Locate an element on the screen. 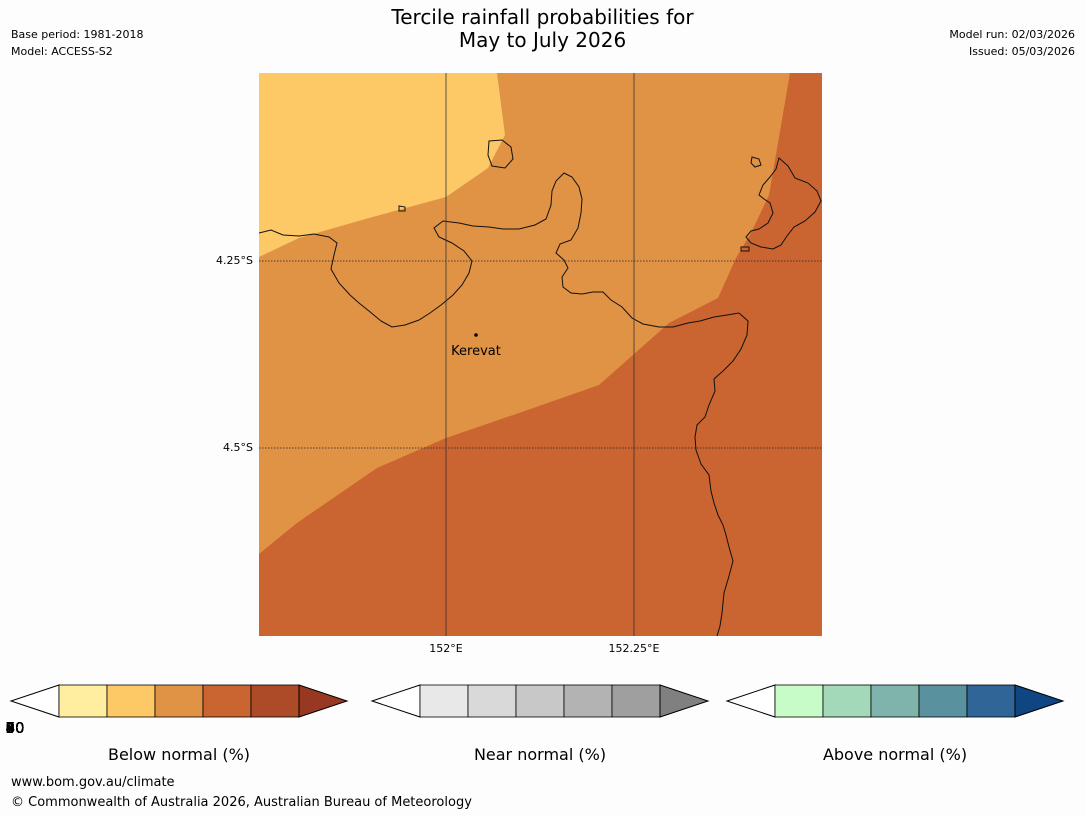 Image resolution: width=1085 pixels, height=816 pixels. model-name: Model: ACCESS-S2 is located at coordinates (62, 51).